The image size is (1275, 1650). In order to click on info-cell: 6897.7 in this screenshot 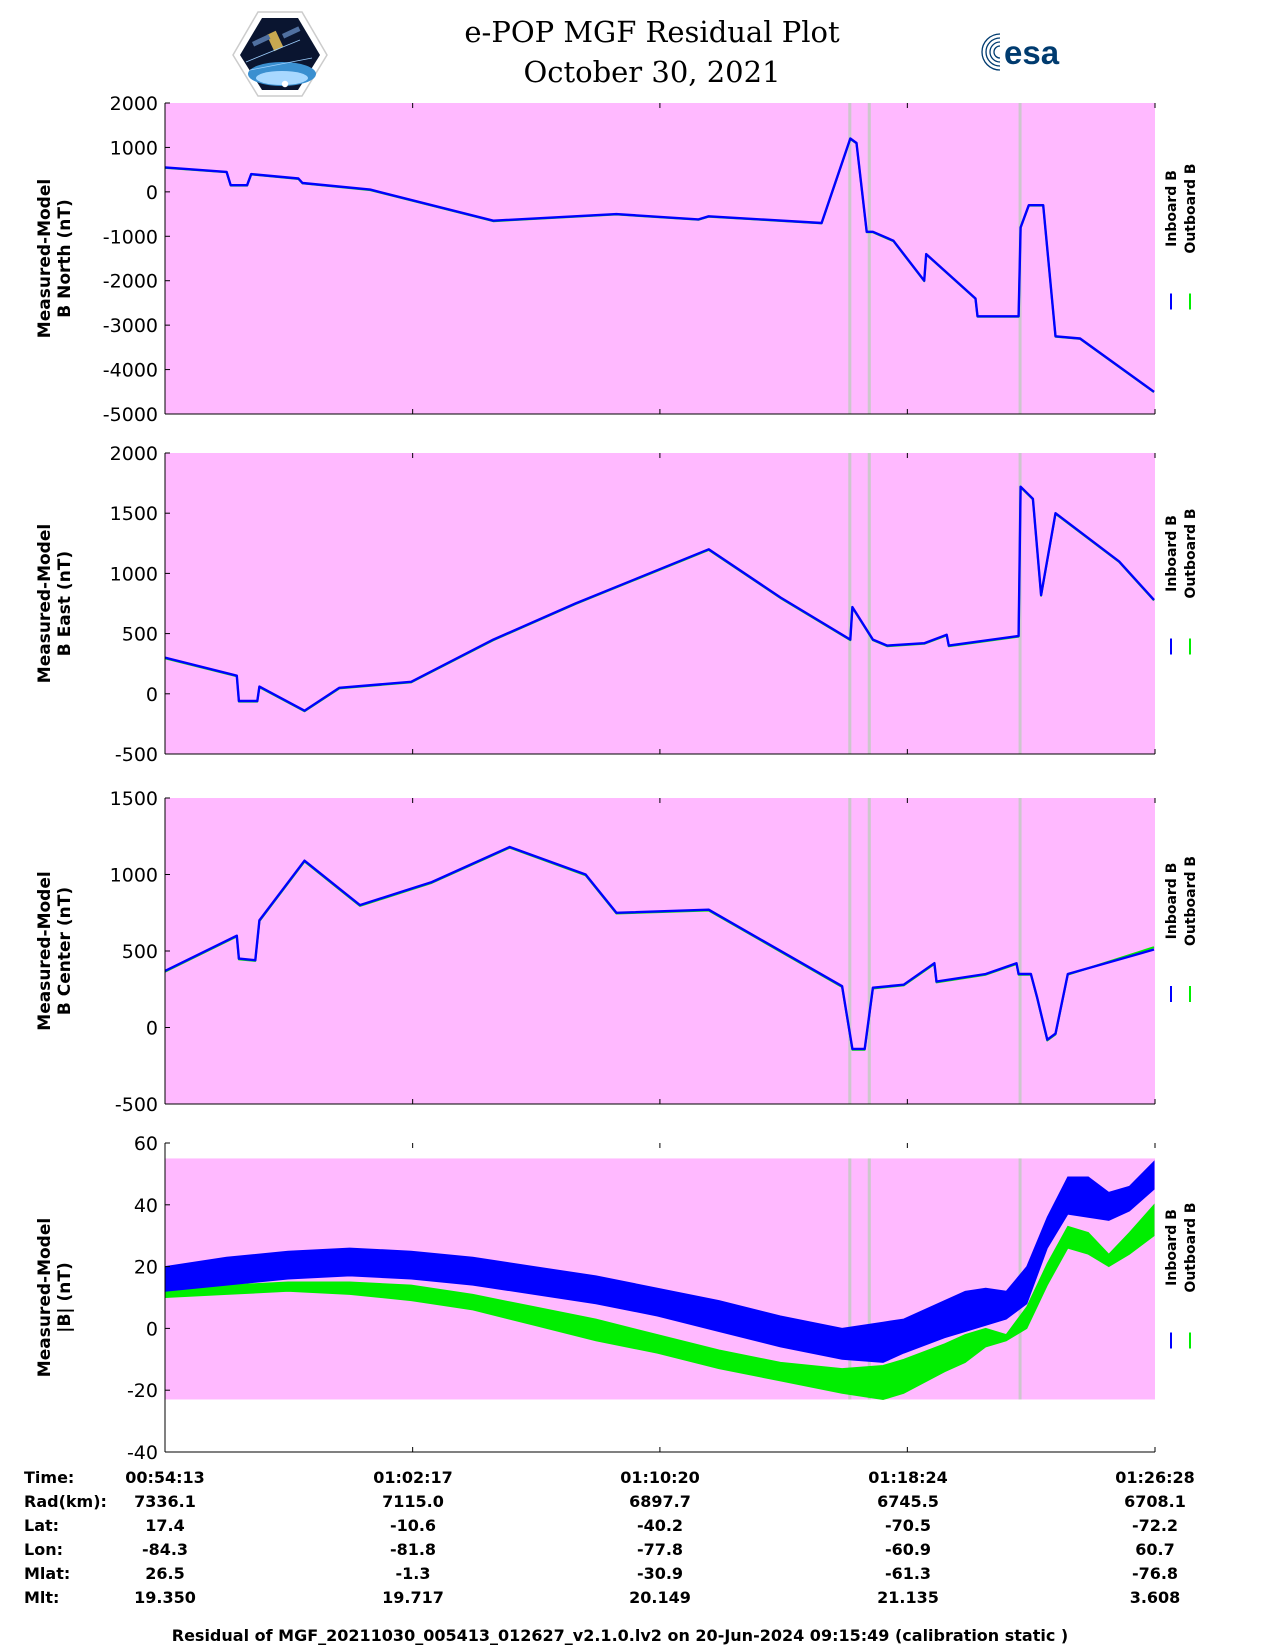, I will do `click(660, 1501)`.